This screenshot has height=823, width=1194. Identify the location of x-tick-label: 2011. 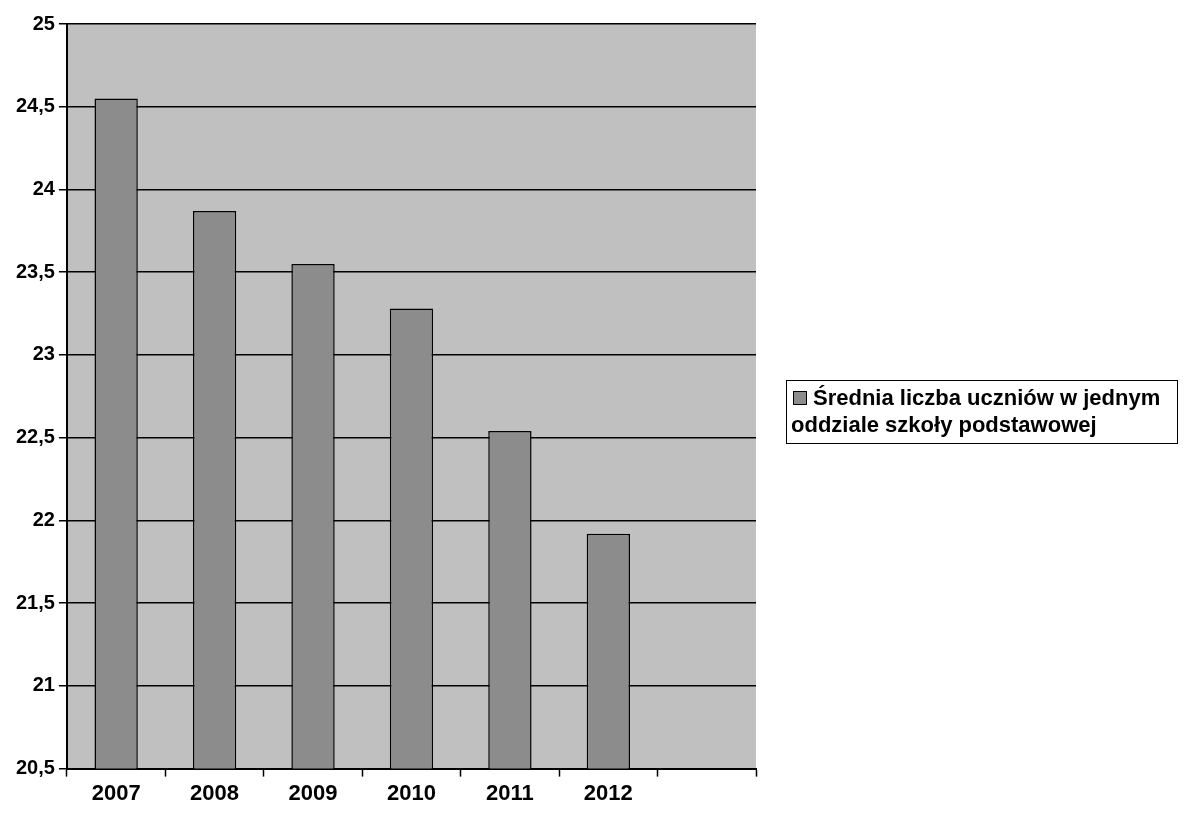
(510, 792).